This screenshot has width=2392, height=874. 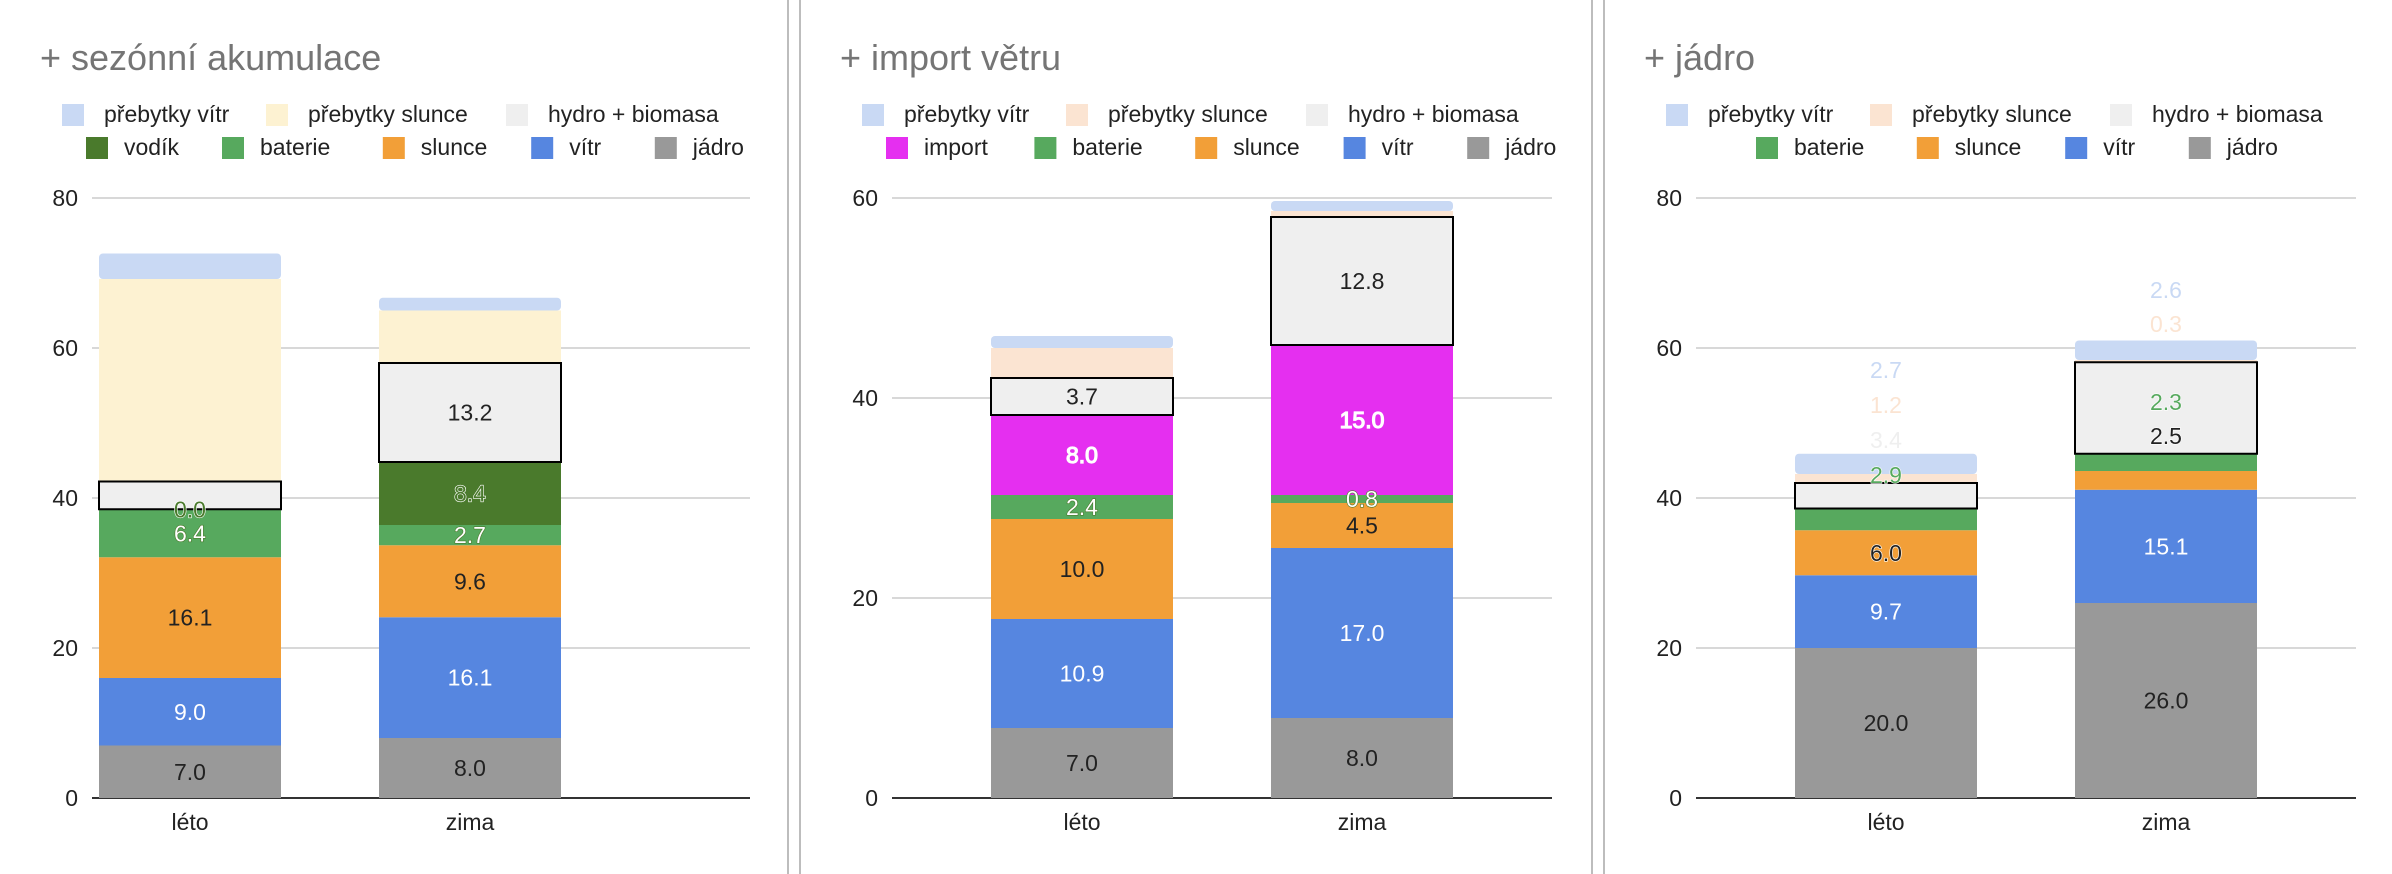 I want to click on data-label: 17.0, so click(x=1362, y=633).